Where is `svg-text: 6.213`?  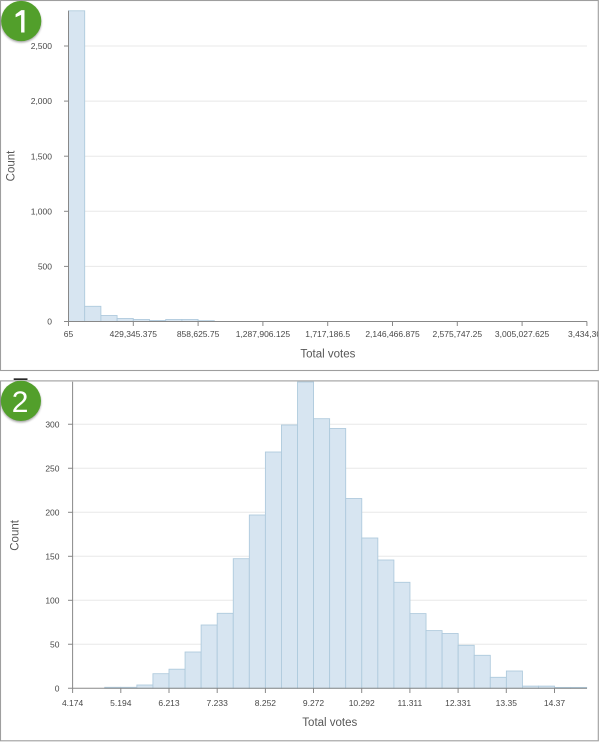
svg-text: 6.213 is located at coordinates (169, 703).